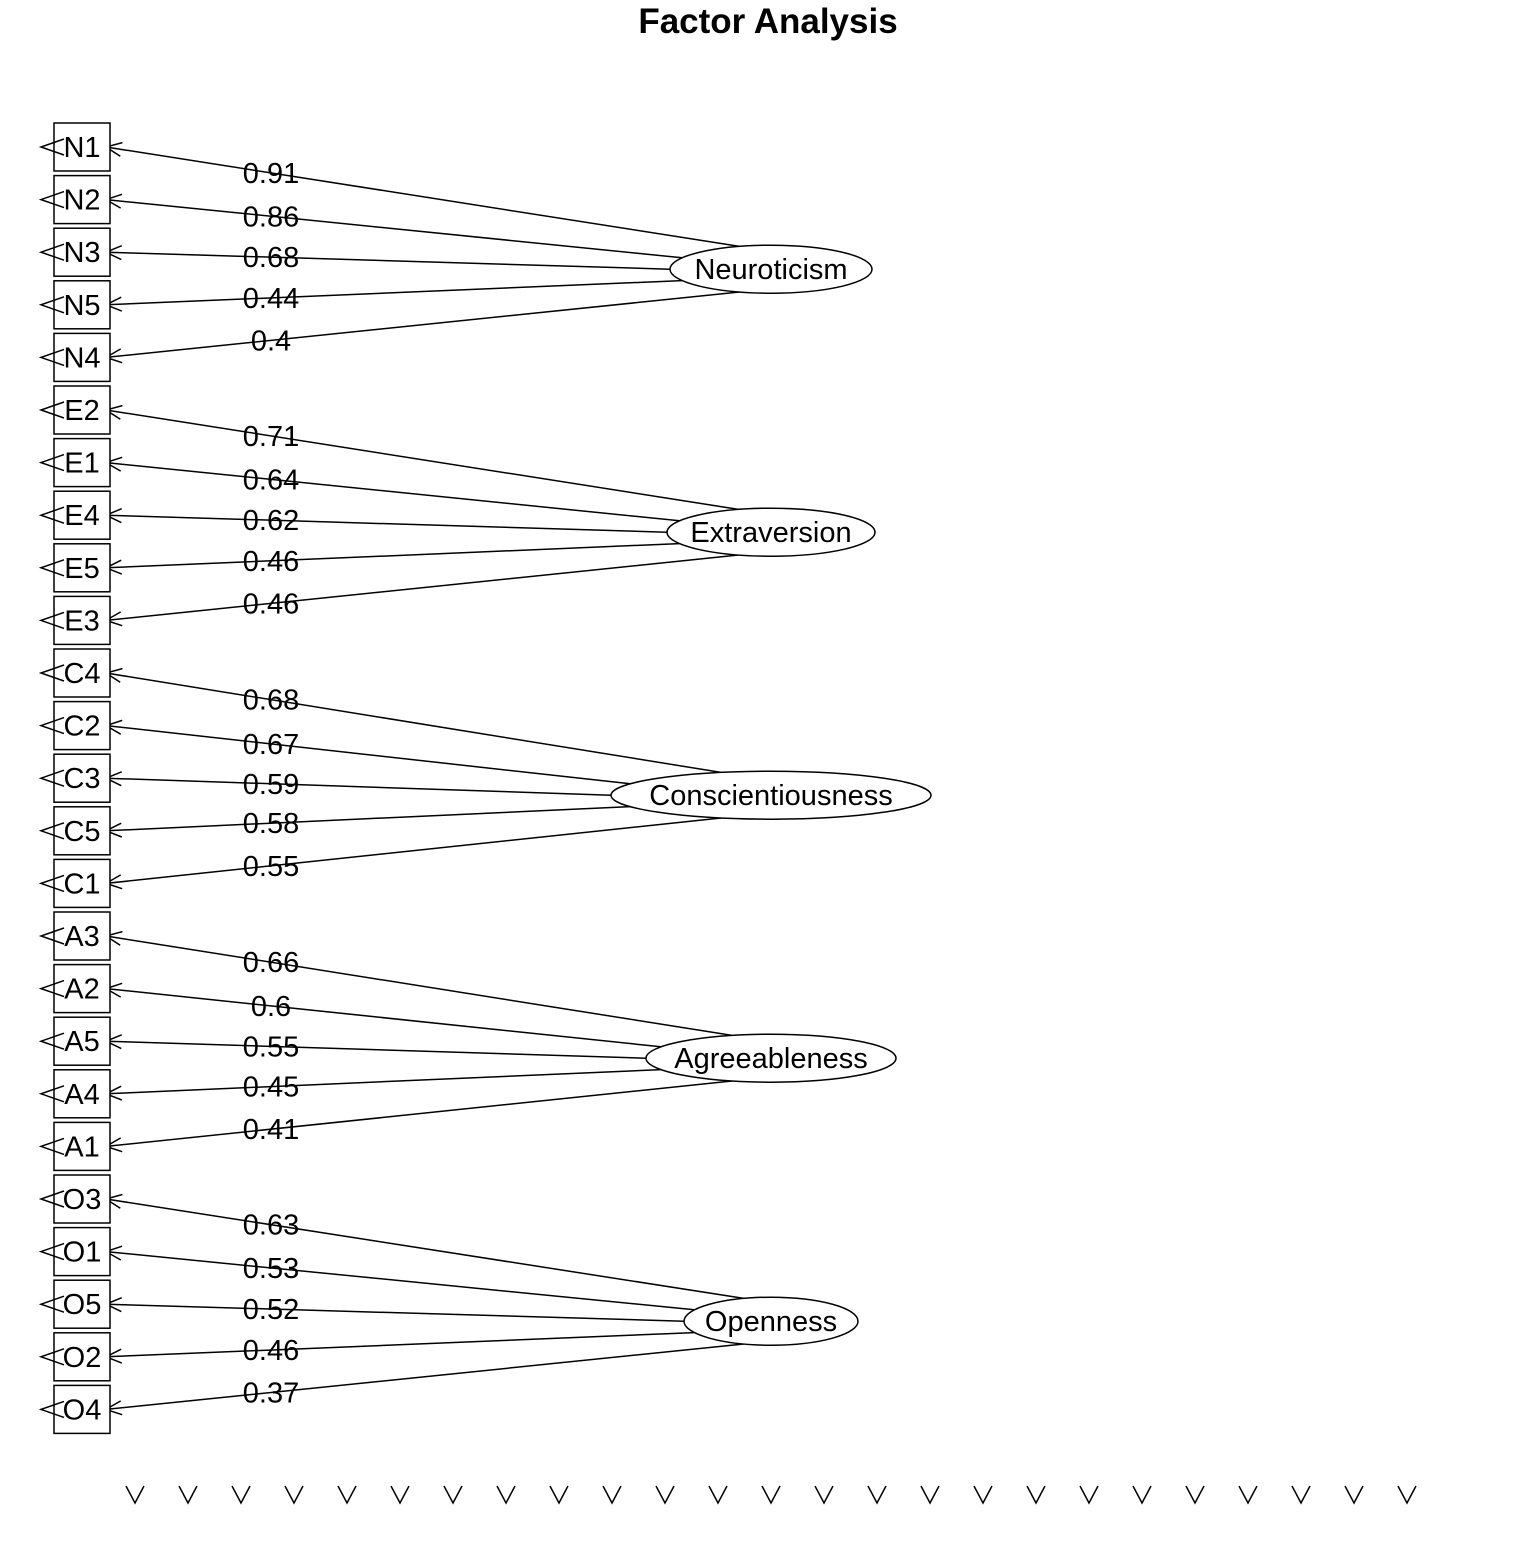  What do you see at coordinates (51, 515) in the screenshot?
I see `error-arrow-e4` at bounding box center [51, 515].